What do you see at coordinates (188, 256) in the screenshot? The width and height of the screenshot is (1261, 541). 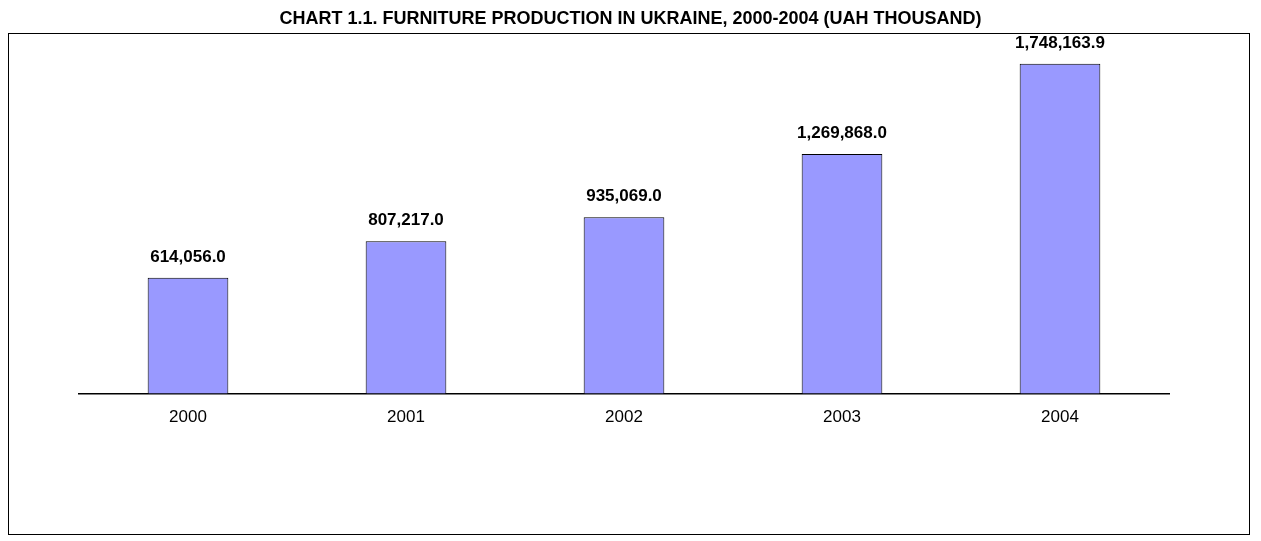 I see `data-label: 614,056.0` at bounding box center [188, 256].